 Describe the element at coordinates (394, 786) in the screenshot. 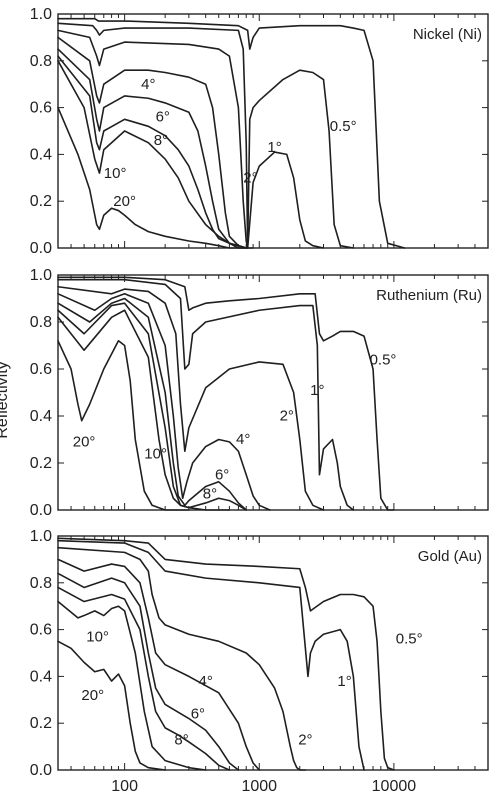

I see `x-tick-label: 10000` at that location.